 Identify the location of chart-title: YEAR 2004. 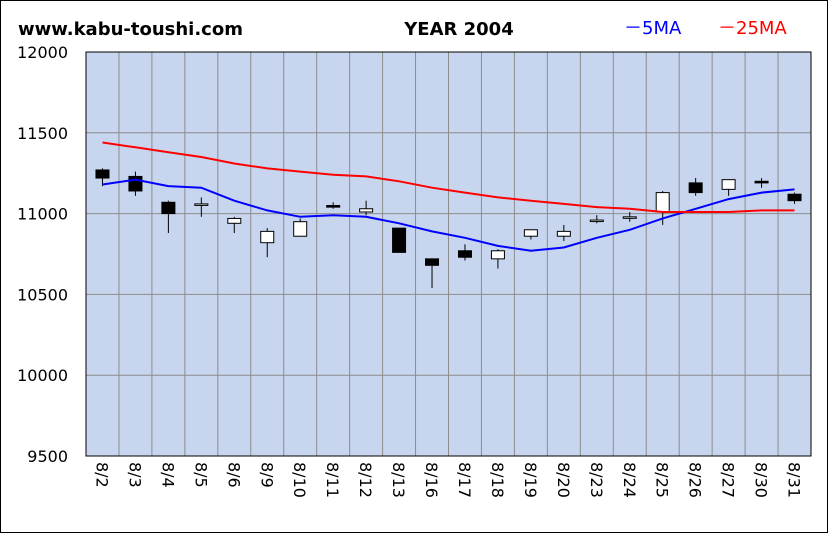
(458, 29).